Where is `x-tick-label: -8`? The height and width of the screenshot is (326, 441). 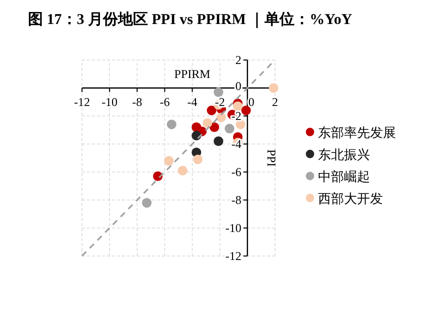 x-tick-label: -8 is located at coordinates (137, 102).